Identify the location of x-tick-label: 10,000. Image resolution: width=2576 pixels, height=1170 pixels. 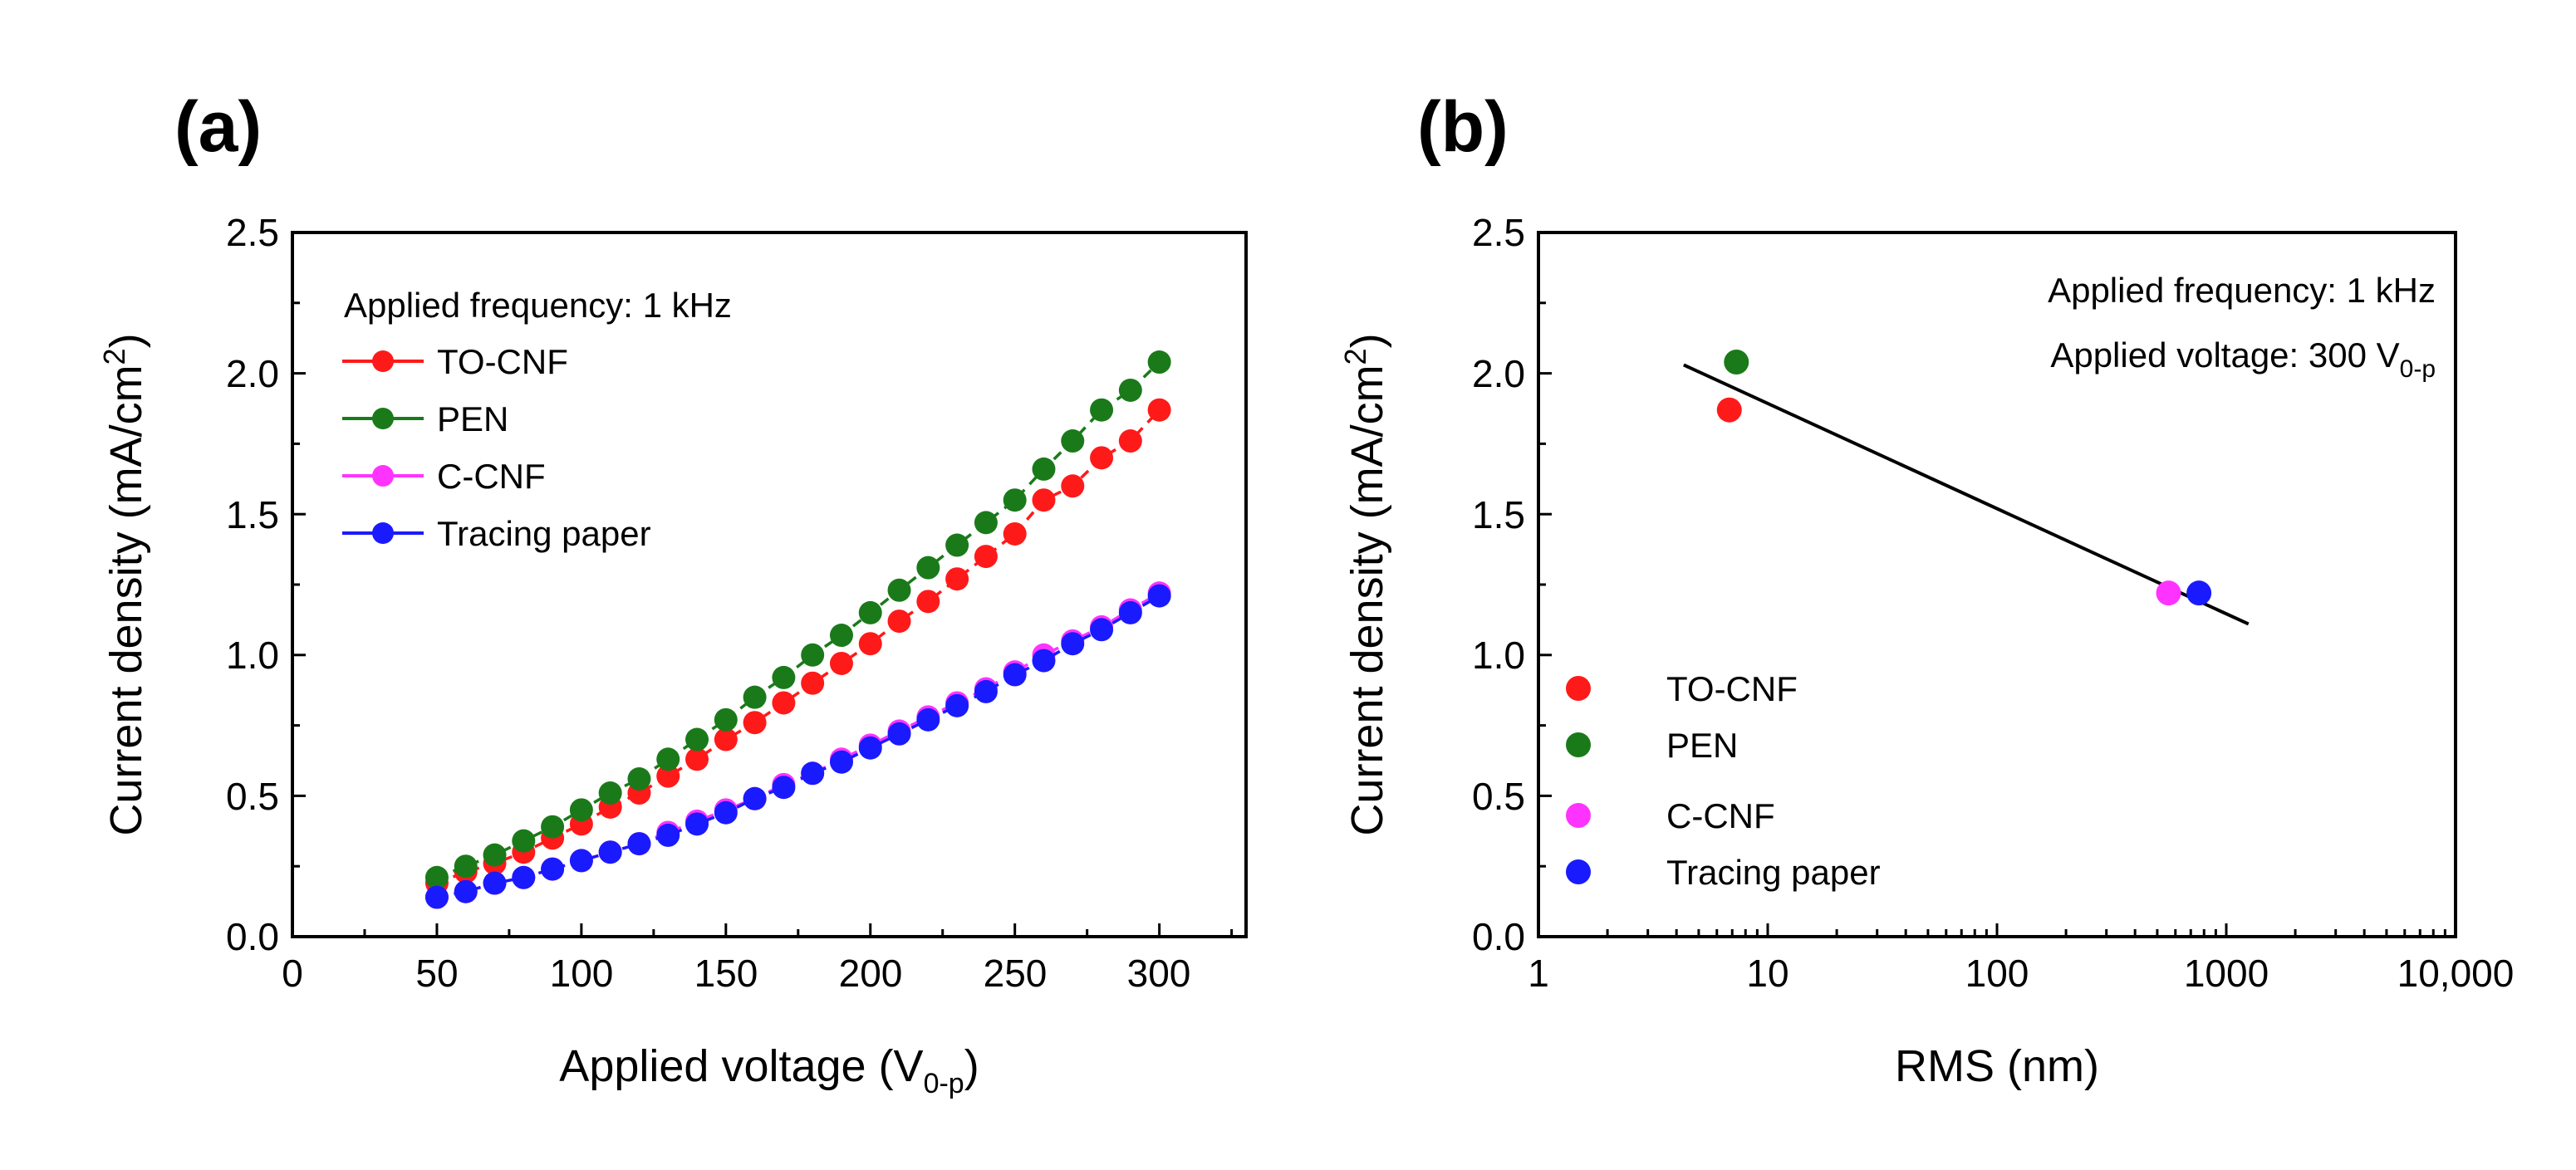
(2456, 973).